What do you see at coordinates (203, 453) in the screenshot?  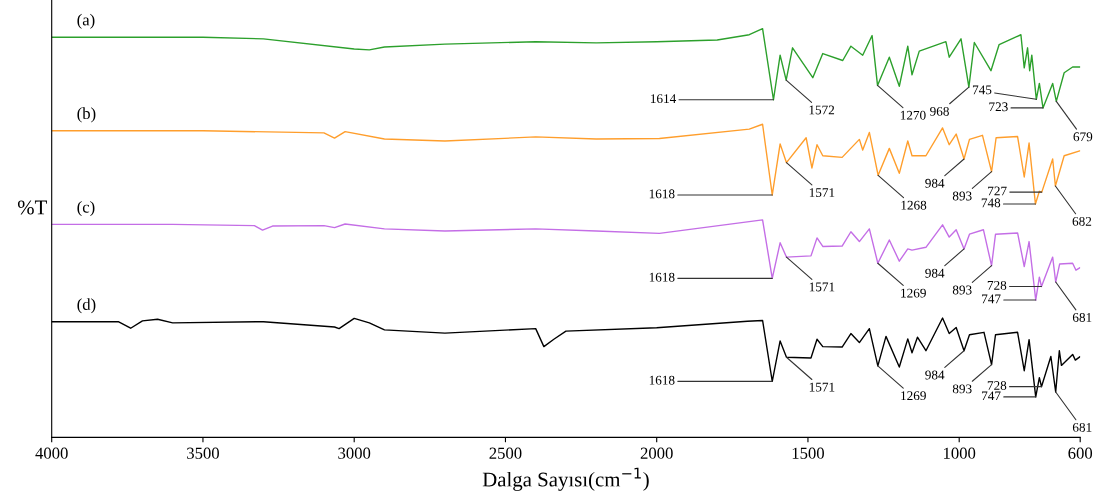 I see `x-tick-label: 3500` at bounding box center [203, 453].